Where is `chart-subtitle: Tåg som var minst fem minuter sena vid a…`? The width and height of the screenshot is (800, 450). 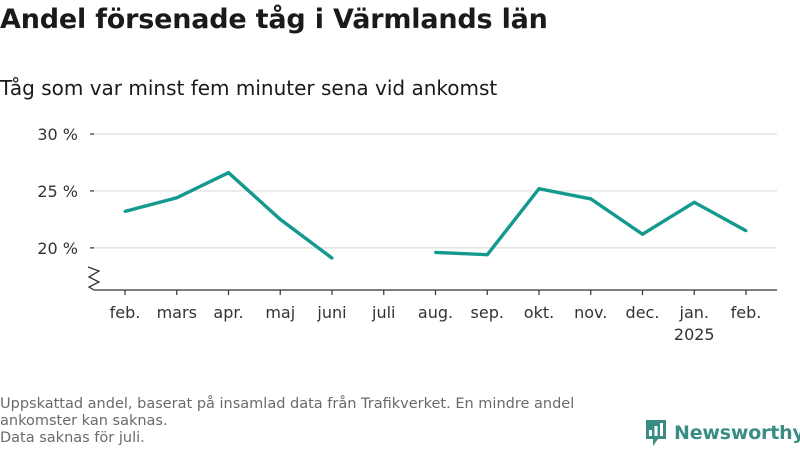
chart-subtitle: Tåg som var minst fem minuter sena vid a… is located at coordinates (249, 88).